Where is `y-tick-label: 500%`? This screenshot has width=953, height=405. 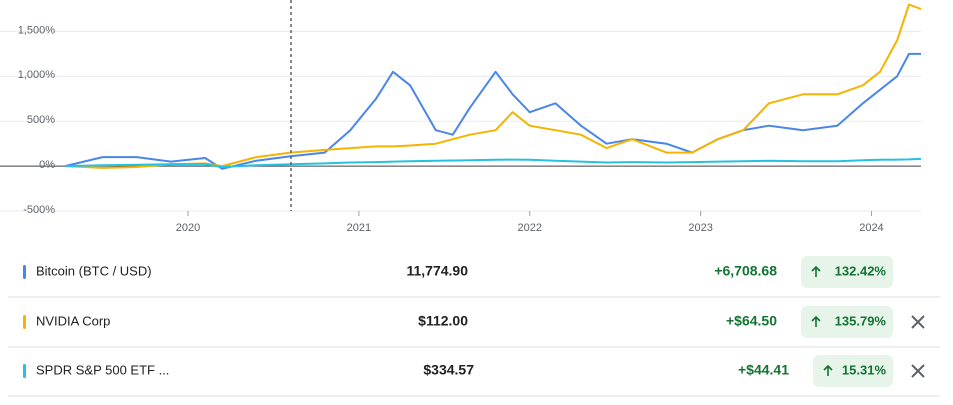
y-tick-label: 500% is located at coordinates (41, 120).